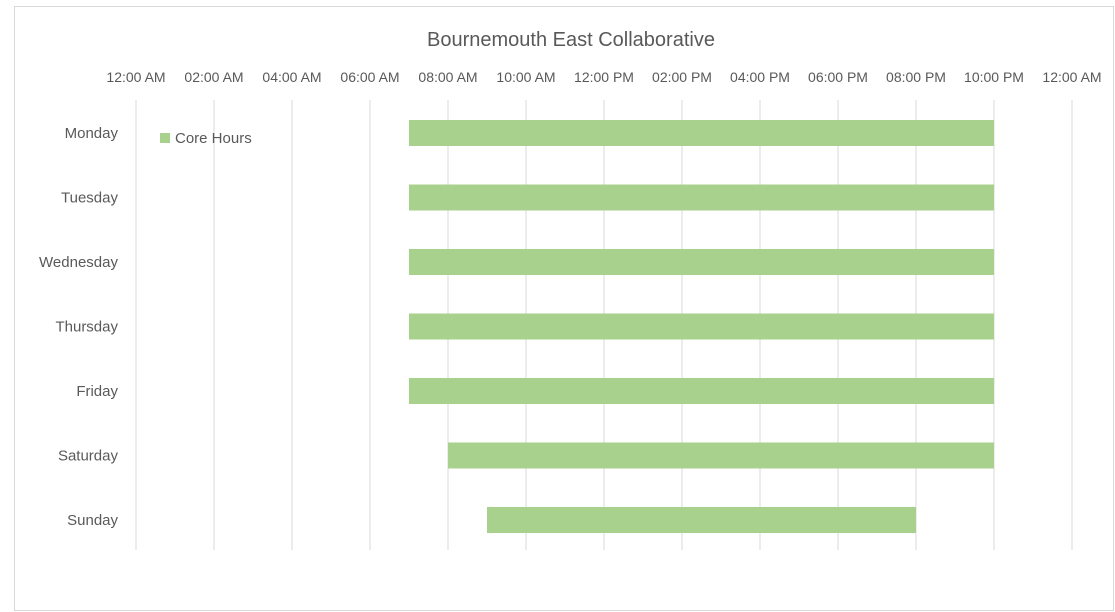 This screenshot has width=1115, height=612. I want to click on x-tick-label: 06:00 PM, so click(838, 77).